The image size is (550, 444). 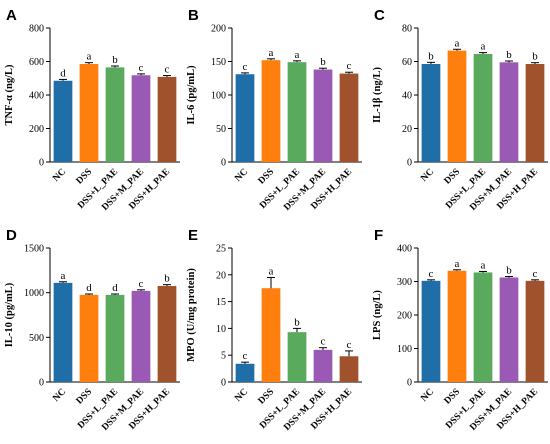 What do you see at coordinates (193, 15) in the screenshot?
I see `panel-label: B` at bounding box center [193, 15].